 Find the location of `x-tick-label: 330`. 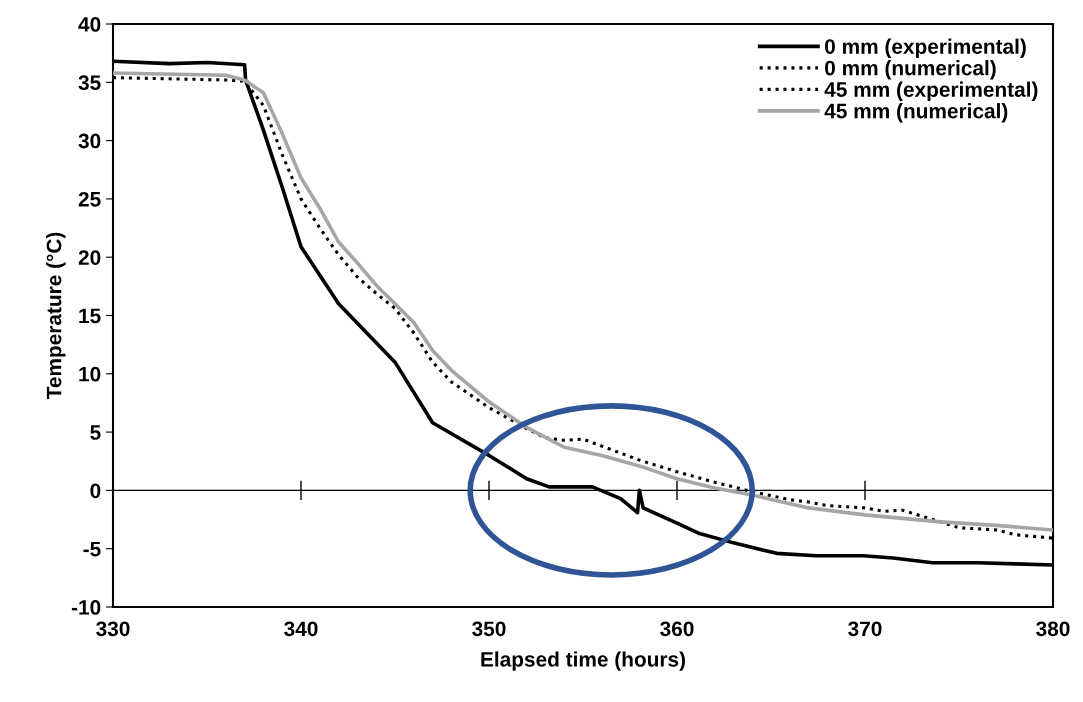

x-tick-label: 330 is located at coordinates (113, 629).